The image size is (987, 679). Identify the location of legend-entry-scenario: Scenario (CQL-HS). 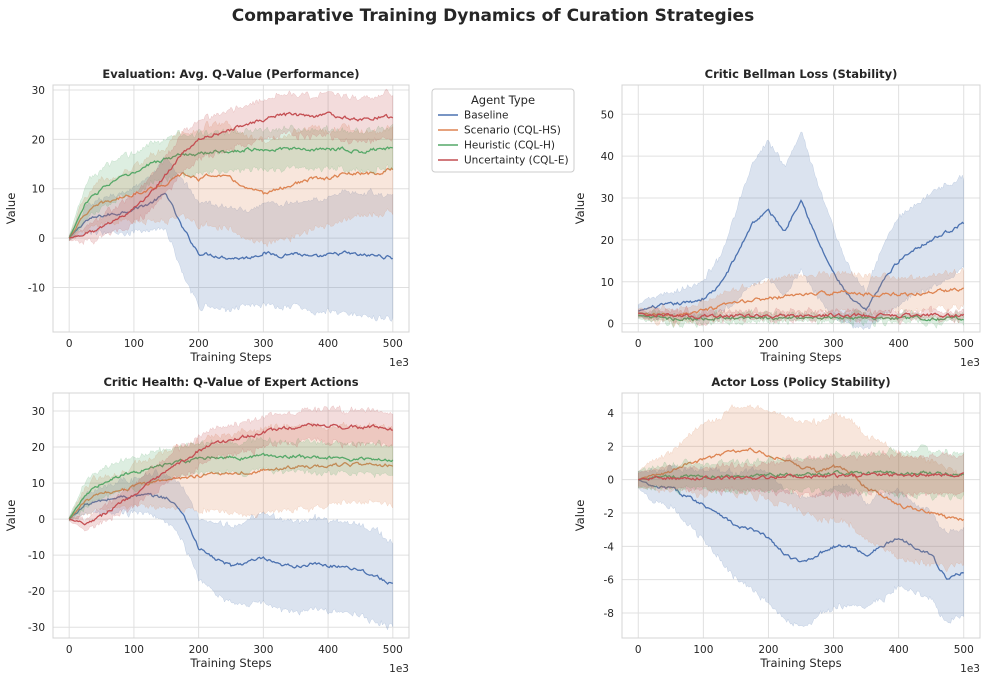
(499, 131).